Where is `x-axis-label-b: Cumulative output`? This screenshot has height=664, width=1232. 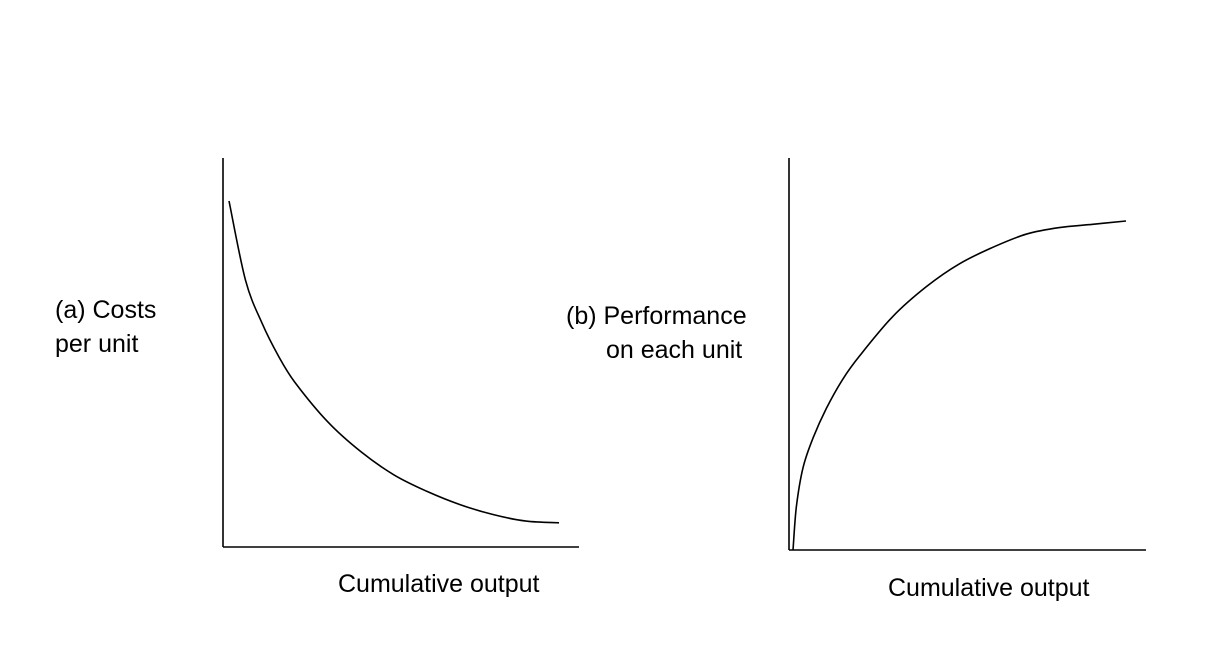
x-axis-label-b: Cumulative output is located at coordinates (989, 588).